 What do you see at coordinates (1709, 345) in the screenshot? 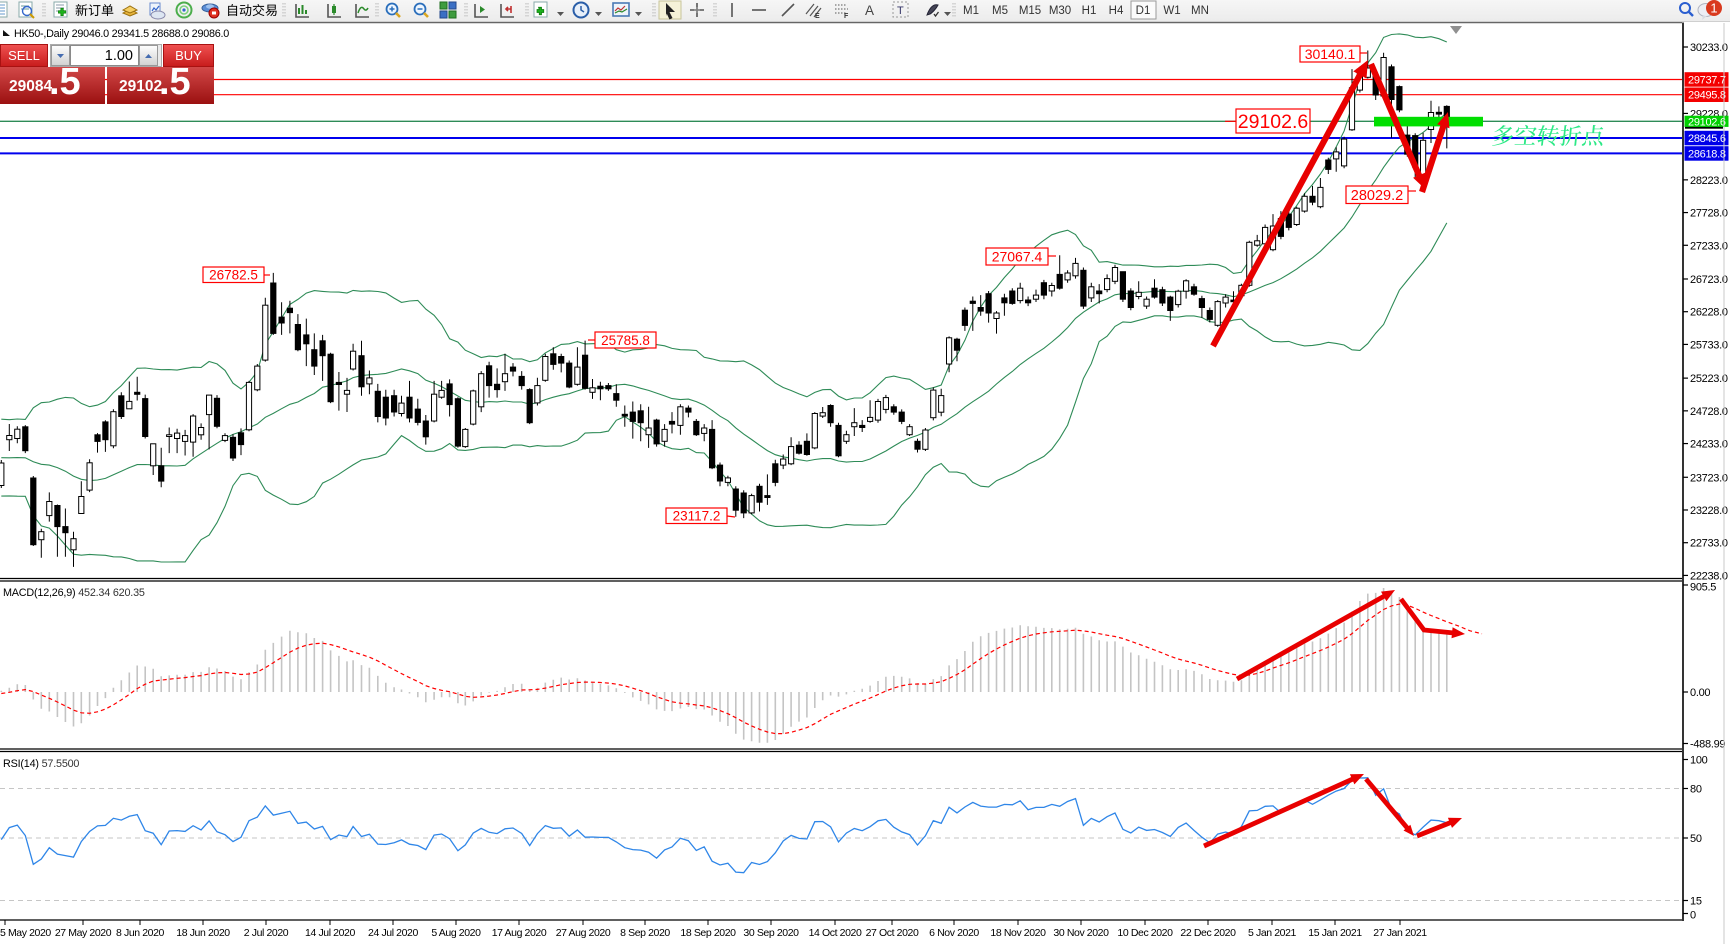
I see `svg-text: 25733.0` at bounding box center [1709, 345].